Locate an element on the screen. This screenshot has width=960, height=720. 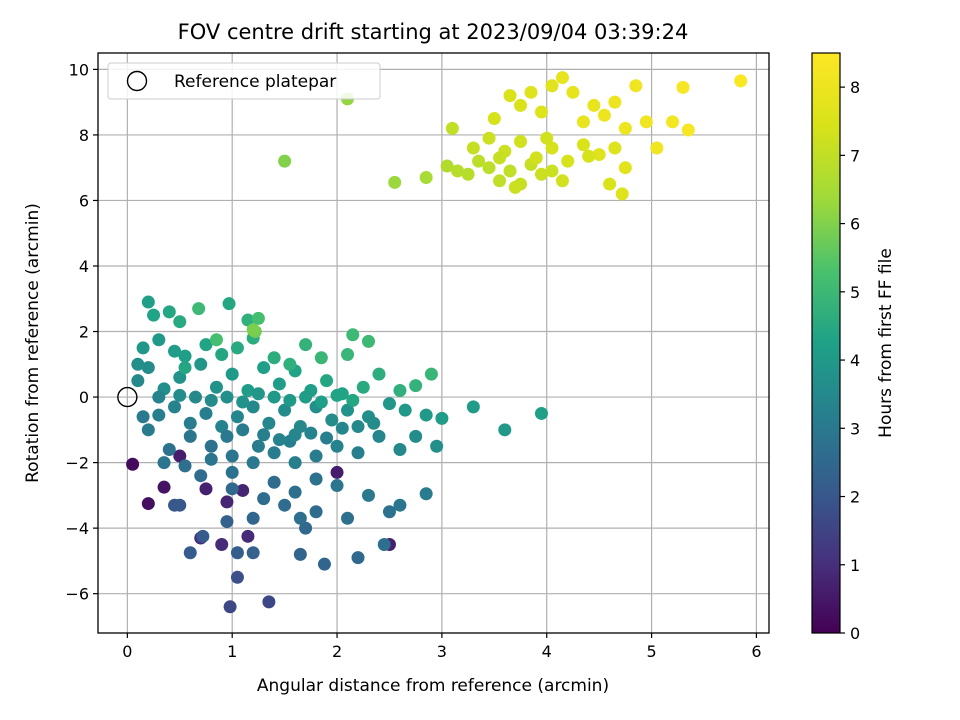
y-tick-label: 8 is located at coordinates (84, 135).